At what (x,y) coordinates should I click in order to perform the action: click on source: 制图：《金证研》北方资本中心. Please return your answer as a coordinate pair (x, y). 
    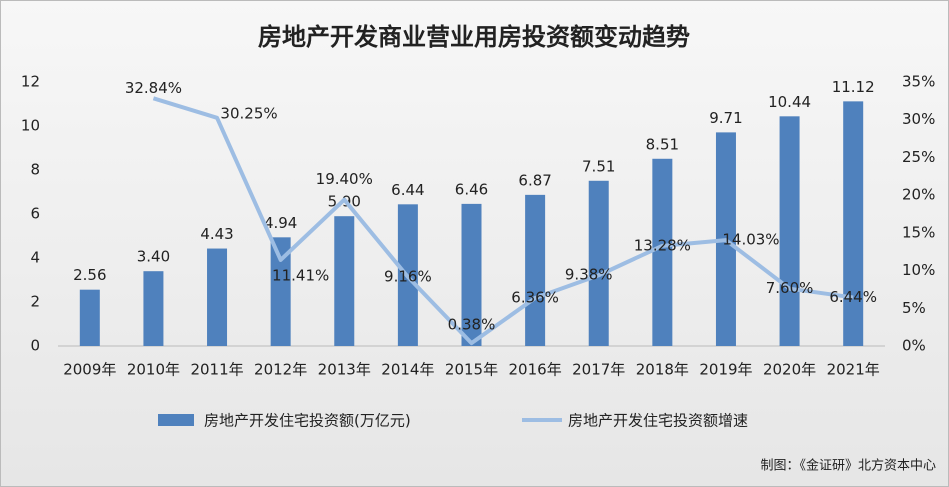
    Looking at the image, I should click on (848, 466).